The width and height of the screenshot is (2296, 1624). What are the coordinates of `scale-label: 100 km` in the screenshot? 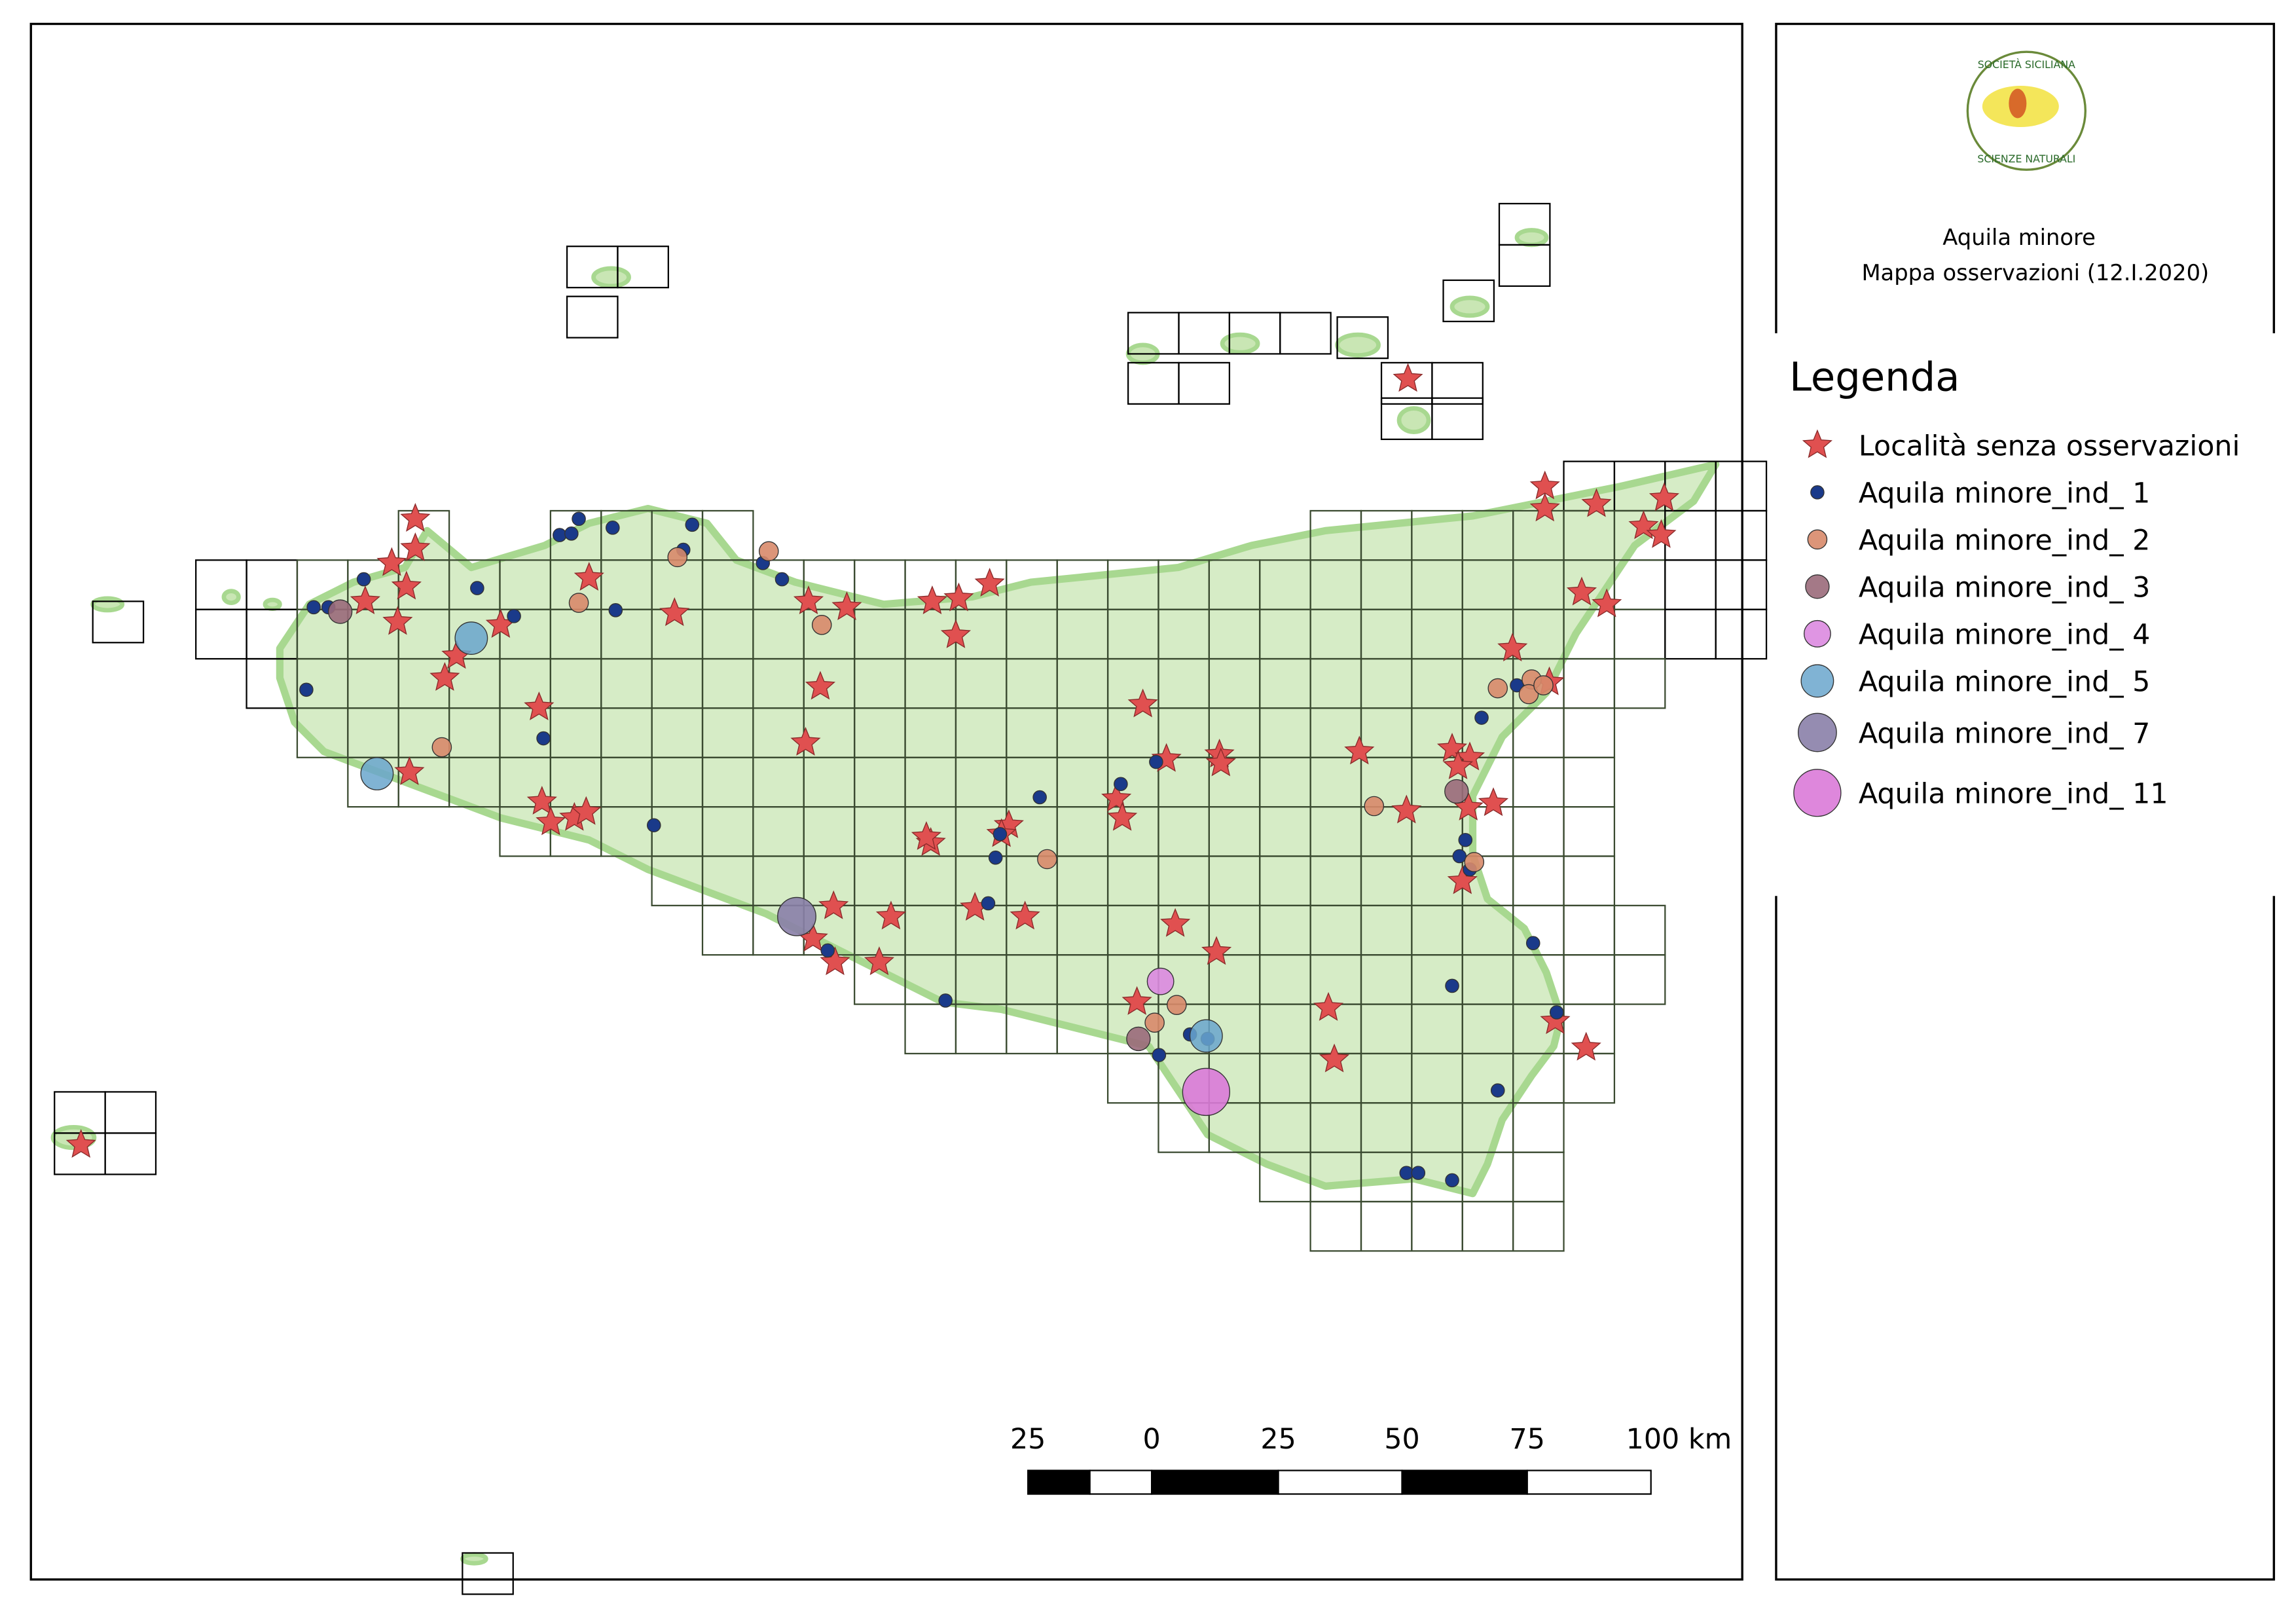 It's located at (1679, 1439).